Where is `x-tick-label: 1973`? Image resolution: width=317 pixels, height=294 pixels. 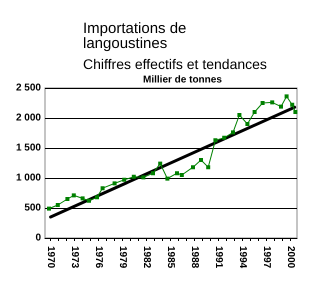
x-tick-label: 1973 is located at coordinates (74, 257).